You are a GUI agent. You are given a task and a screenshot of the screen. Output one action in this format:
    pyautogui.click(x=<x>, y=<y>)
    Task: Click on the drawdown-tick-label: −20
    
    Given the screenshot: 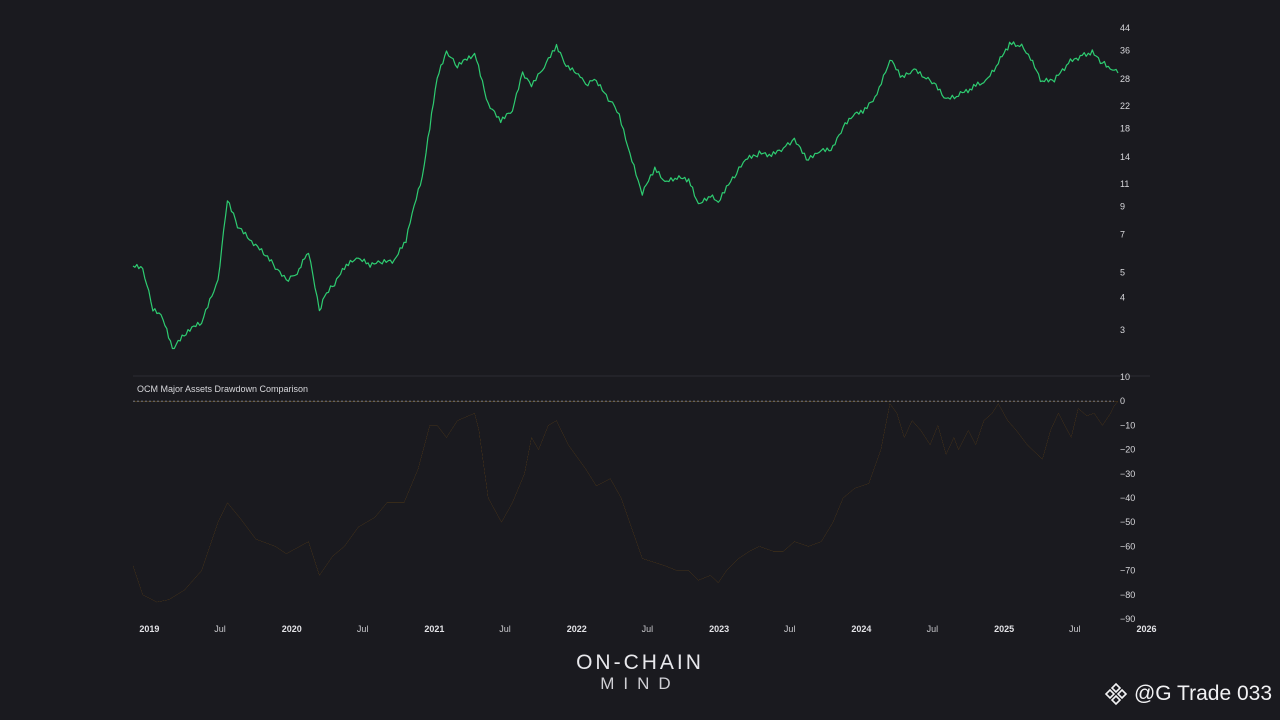 What is the action you would take?
    pyautogui.click(x=1127, y=450)
    